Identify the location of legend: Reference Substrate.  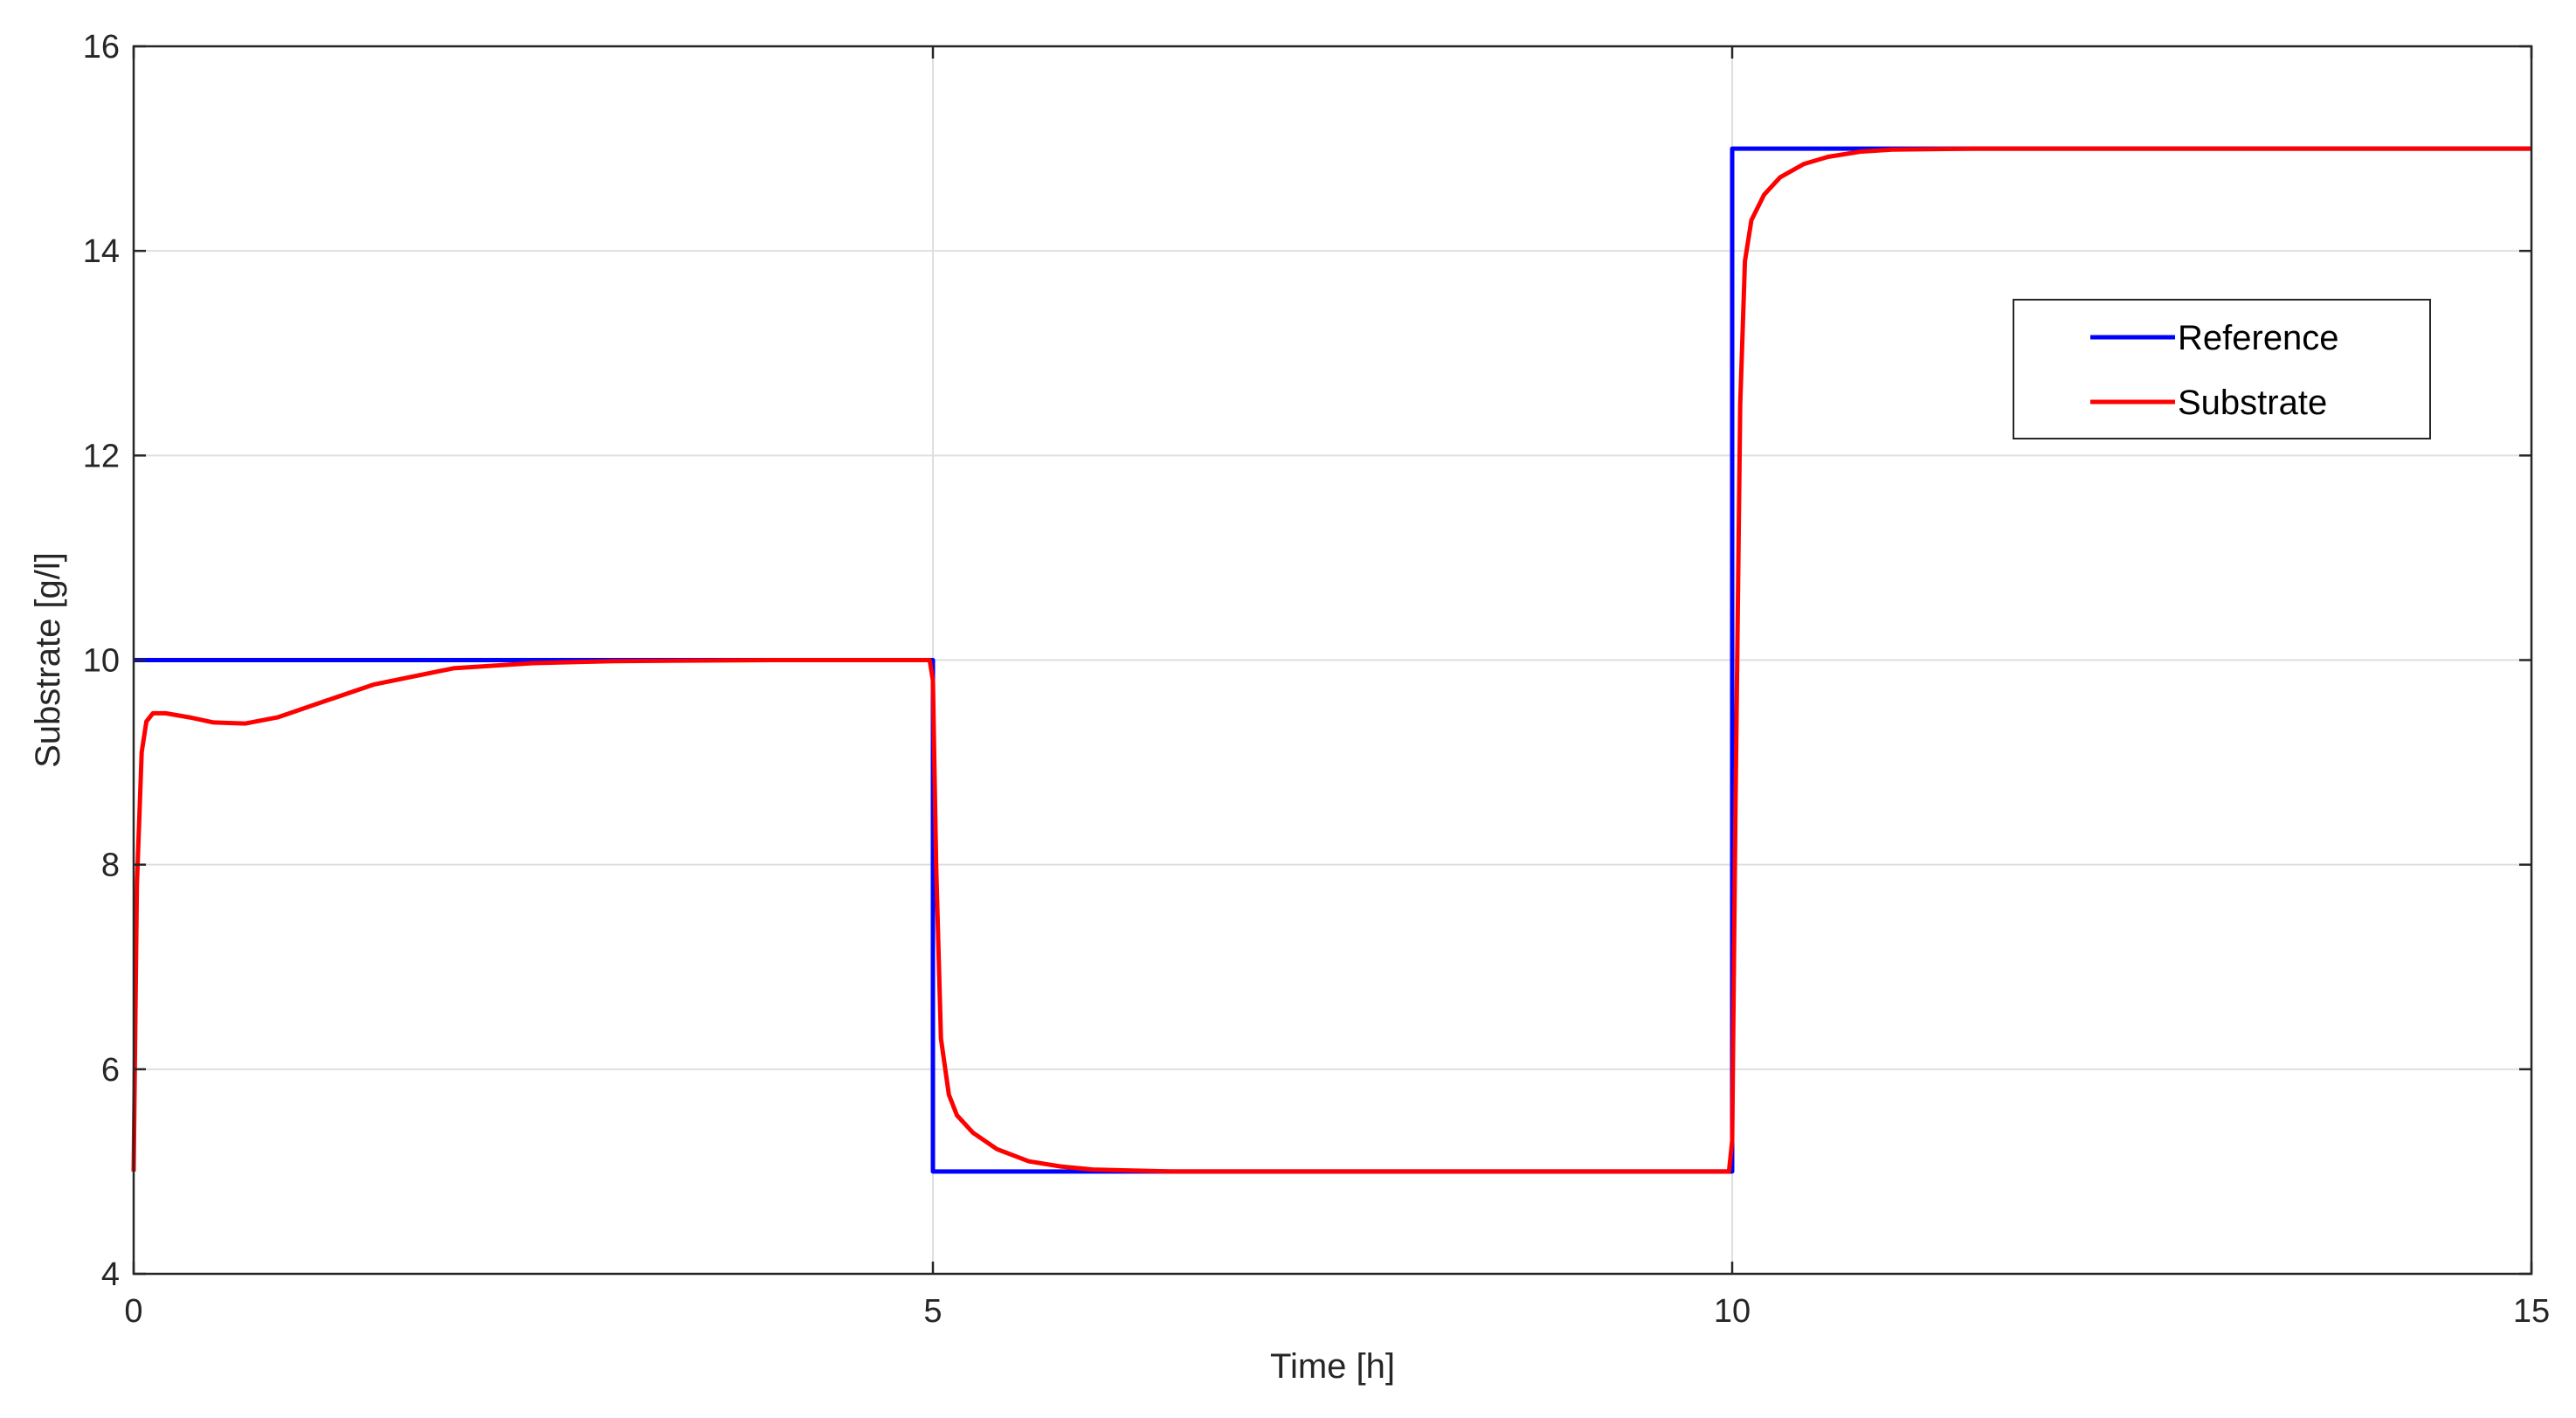
(2222, 369).